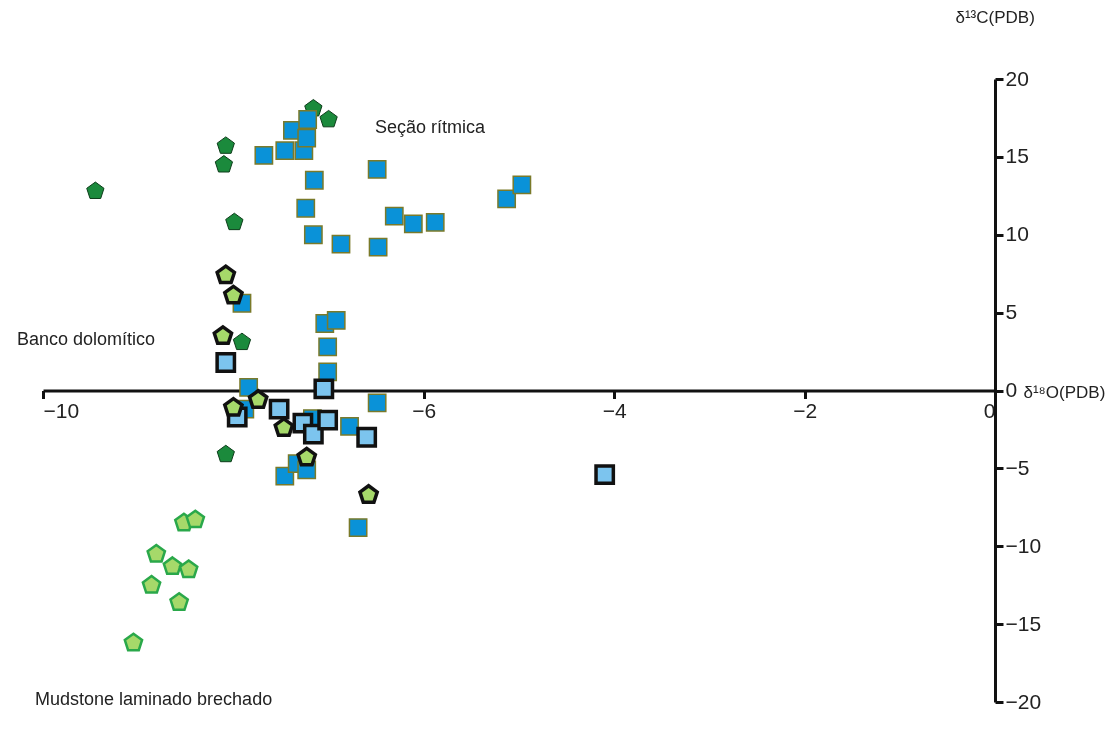  What do you see at coordinates (1017, 78) in the screenshot?
I see `y-tick-label: 20` at bounding box center [1017, 78].